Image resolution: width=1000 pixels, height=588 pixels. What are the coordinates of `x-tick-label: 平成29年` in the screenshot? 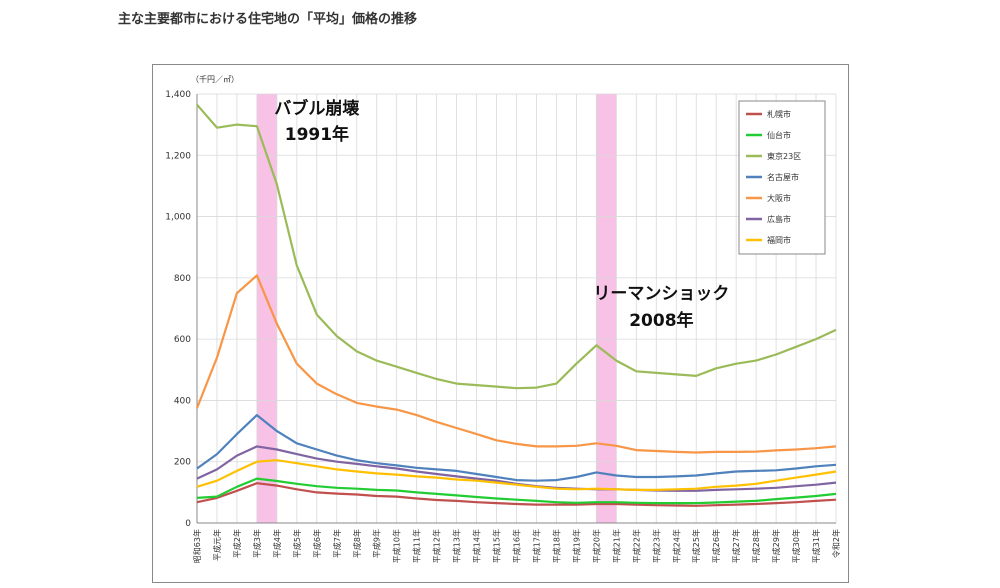 It's located at (776, 546).